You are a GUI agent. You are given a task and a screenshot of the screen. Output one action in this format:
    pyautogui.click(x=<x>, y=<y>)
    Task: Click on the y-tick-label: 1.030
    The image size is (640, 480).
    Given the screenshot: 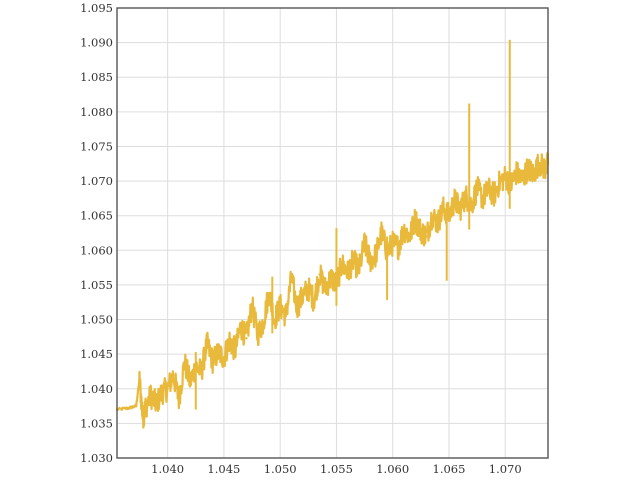 What is the action you would take?
    pyautogui.click(x=96, y=458)
    